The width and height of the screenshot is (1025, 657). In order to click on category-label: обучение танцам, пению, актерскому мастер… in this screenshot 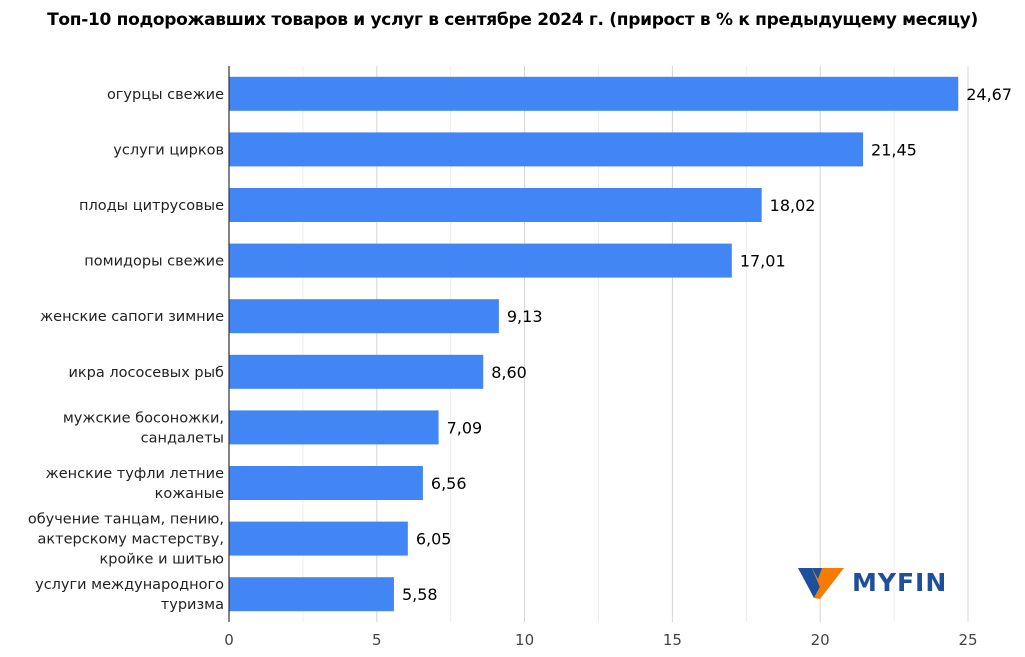, I will do `click(126, 540)`.